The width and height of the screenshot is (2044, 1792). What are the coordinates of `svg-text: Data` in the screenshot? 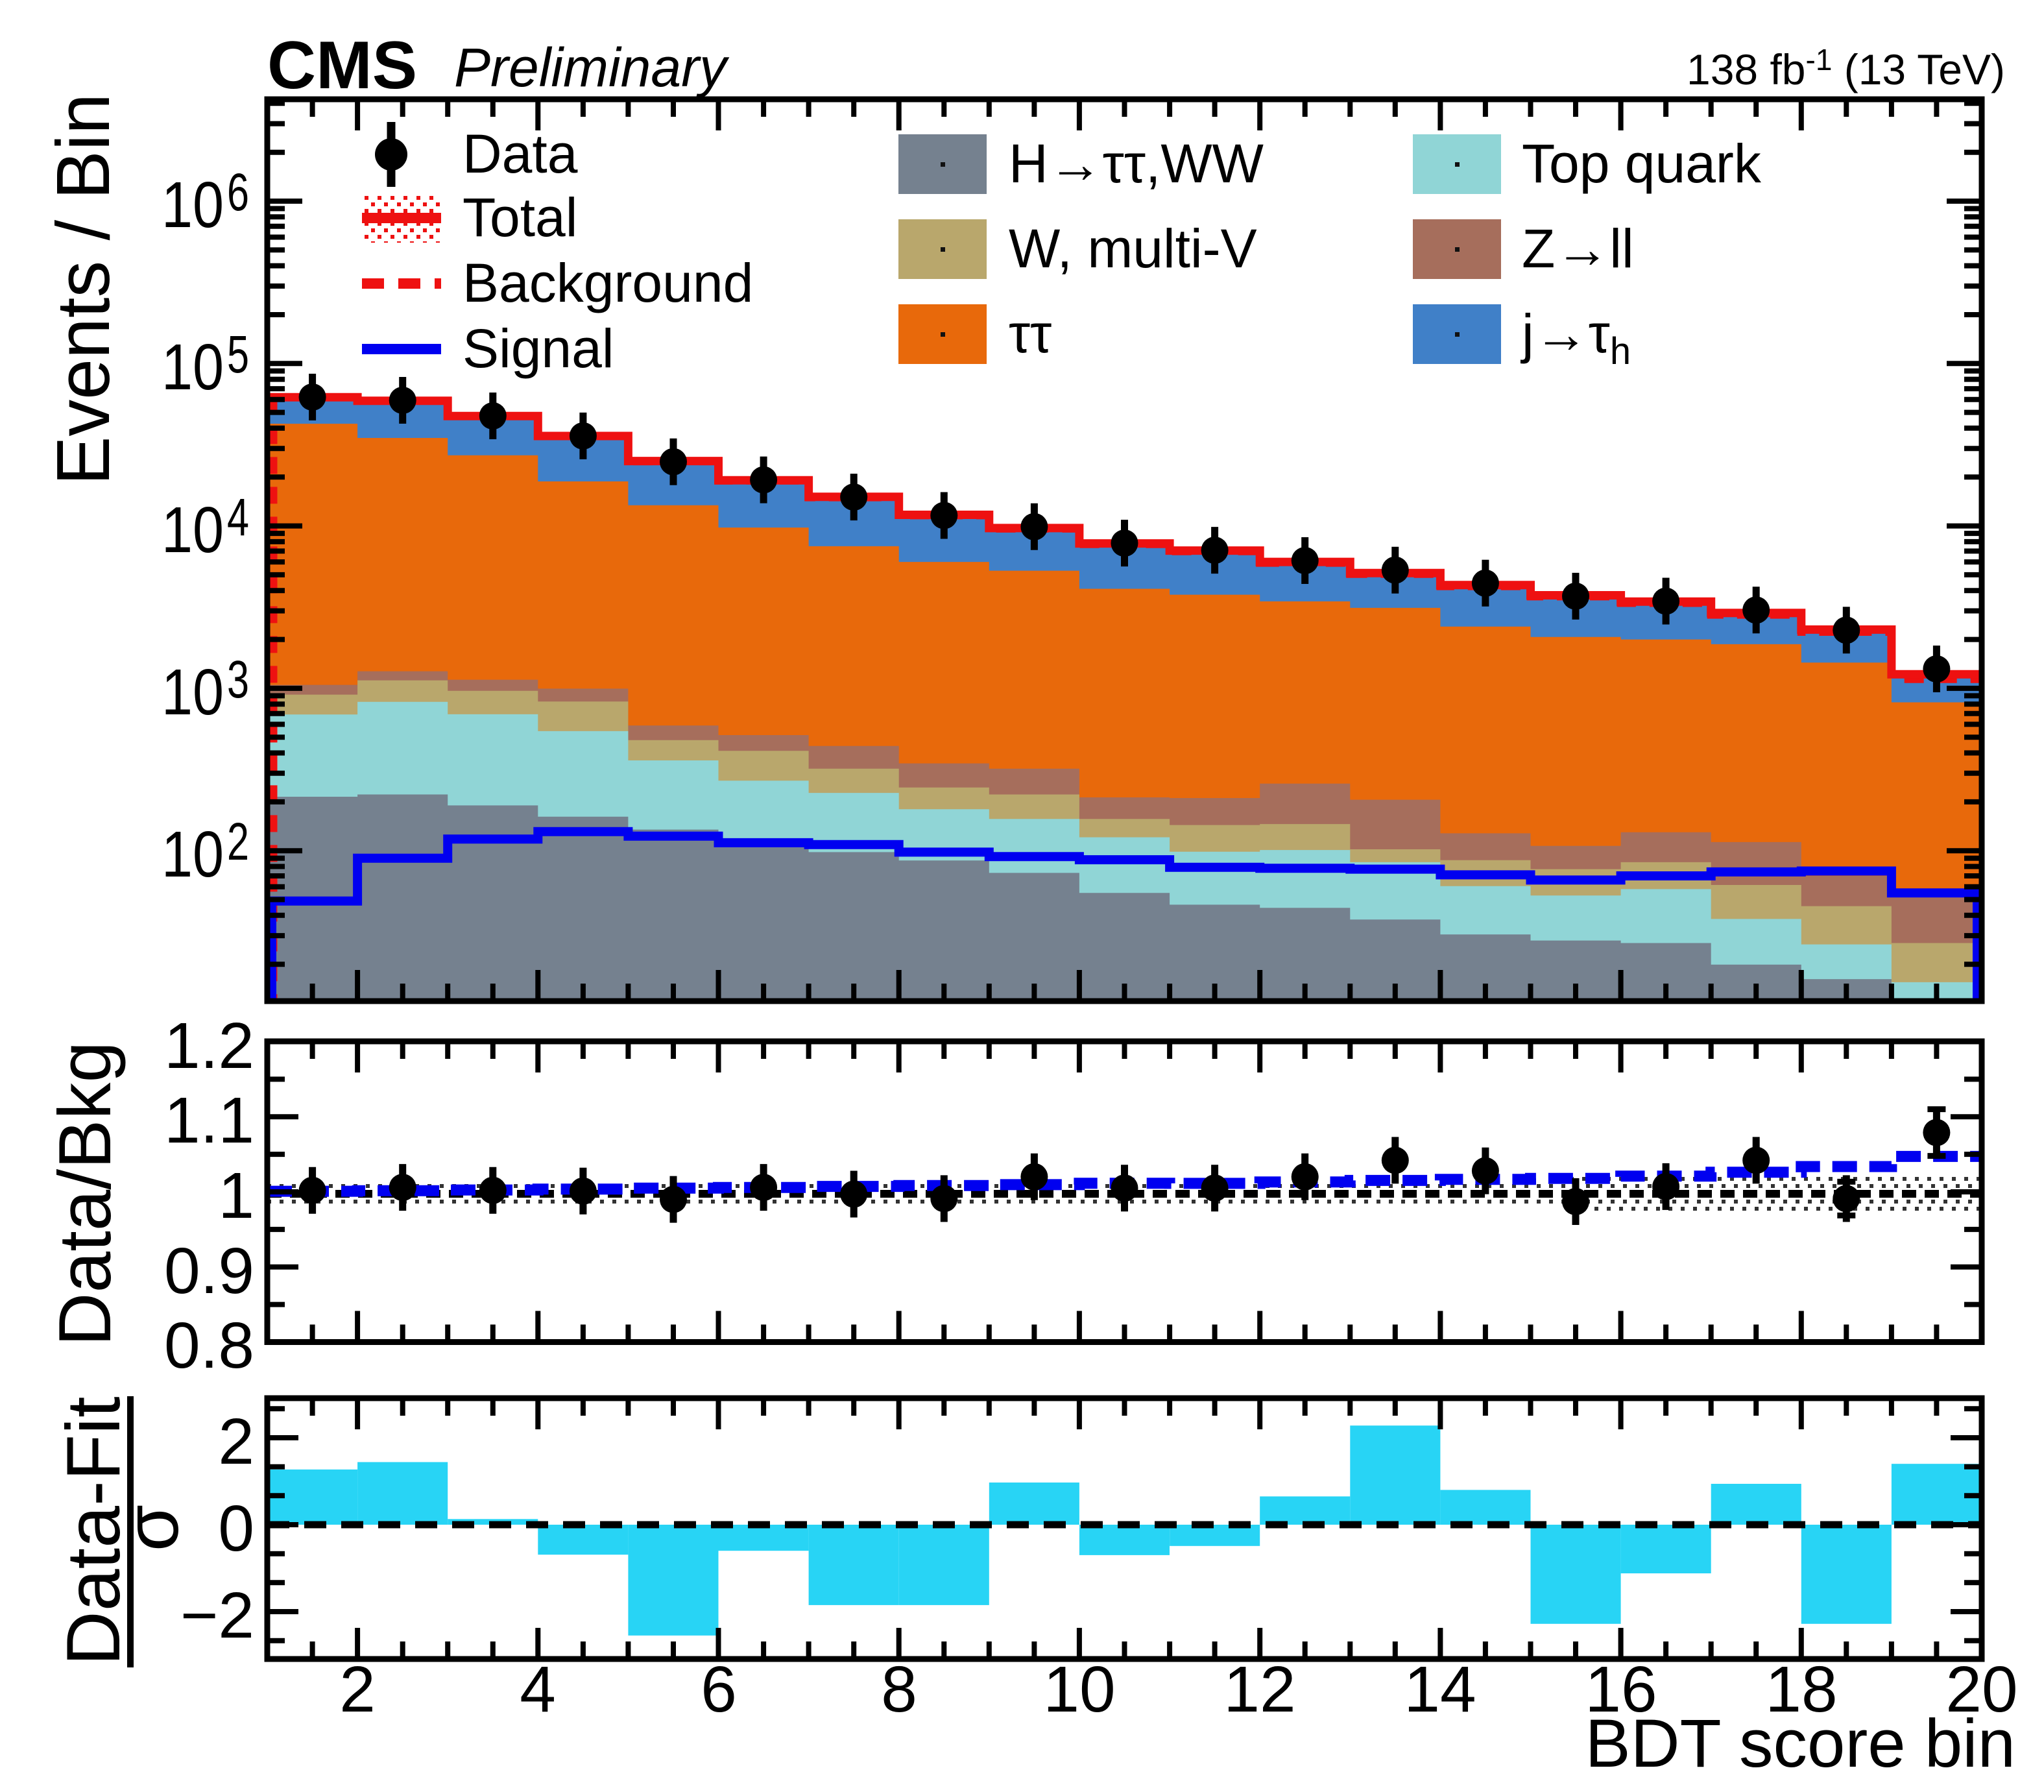 It's located at (520, 153).